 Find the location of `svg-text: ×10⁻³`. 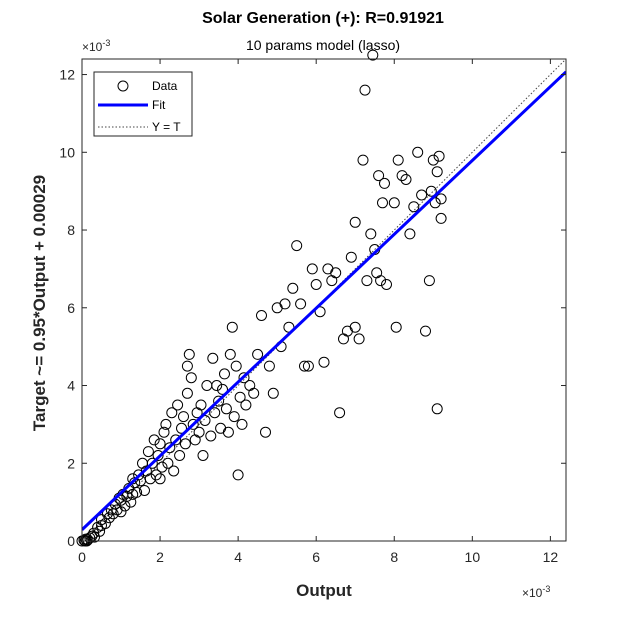

svg-text: ×10⁻³ is located at coordinates (96, 46).